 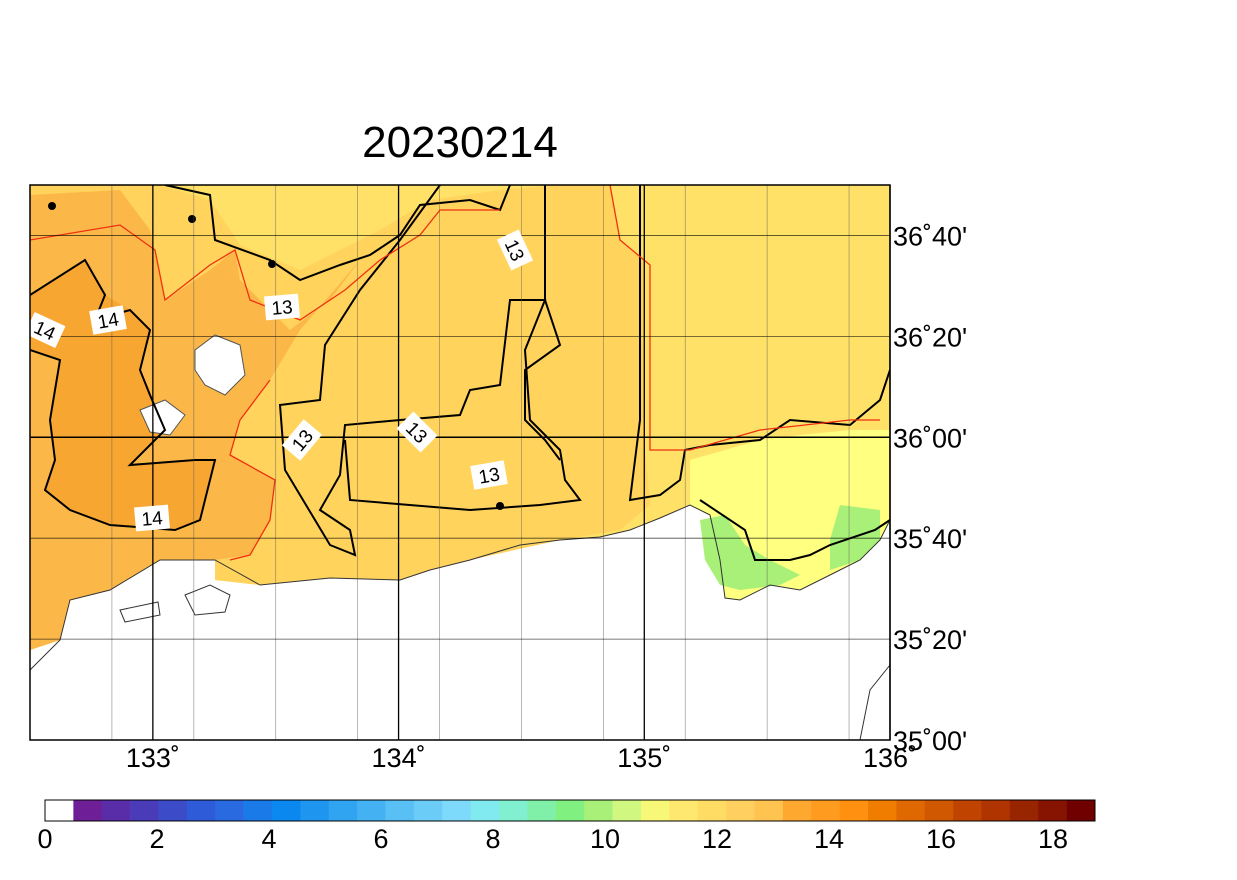 What do you see at coordinates (930, 539) in the screenshot?
I see `lat-tick-label: 35˚40'` at bounding box center [930, 539].